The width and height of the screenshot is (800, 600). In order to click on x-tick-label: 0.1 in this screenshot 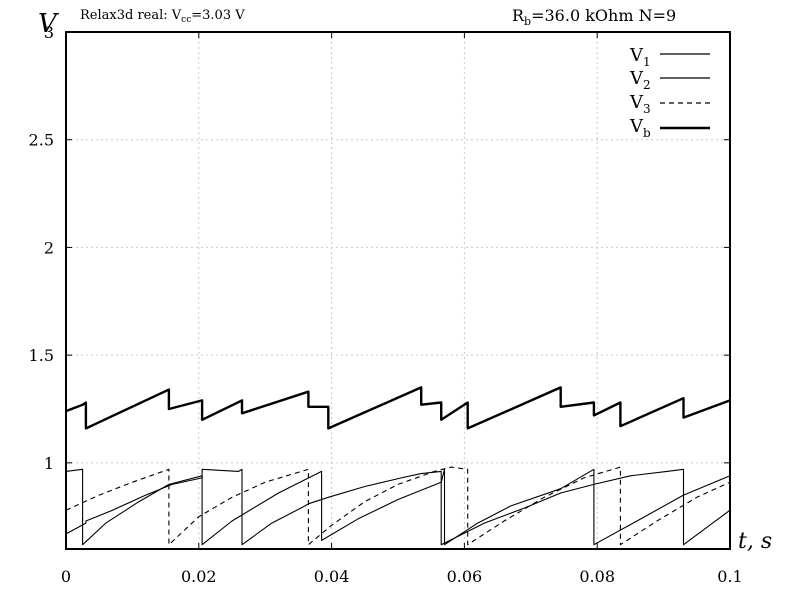, I will do `click(729, 576)`.